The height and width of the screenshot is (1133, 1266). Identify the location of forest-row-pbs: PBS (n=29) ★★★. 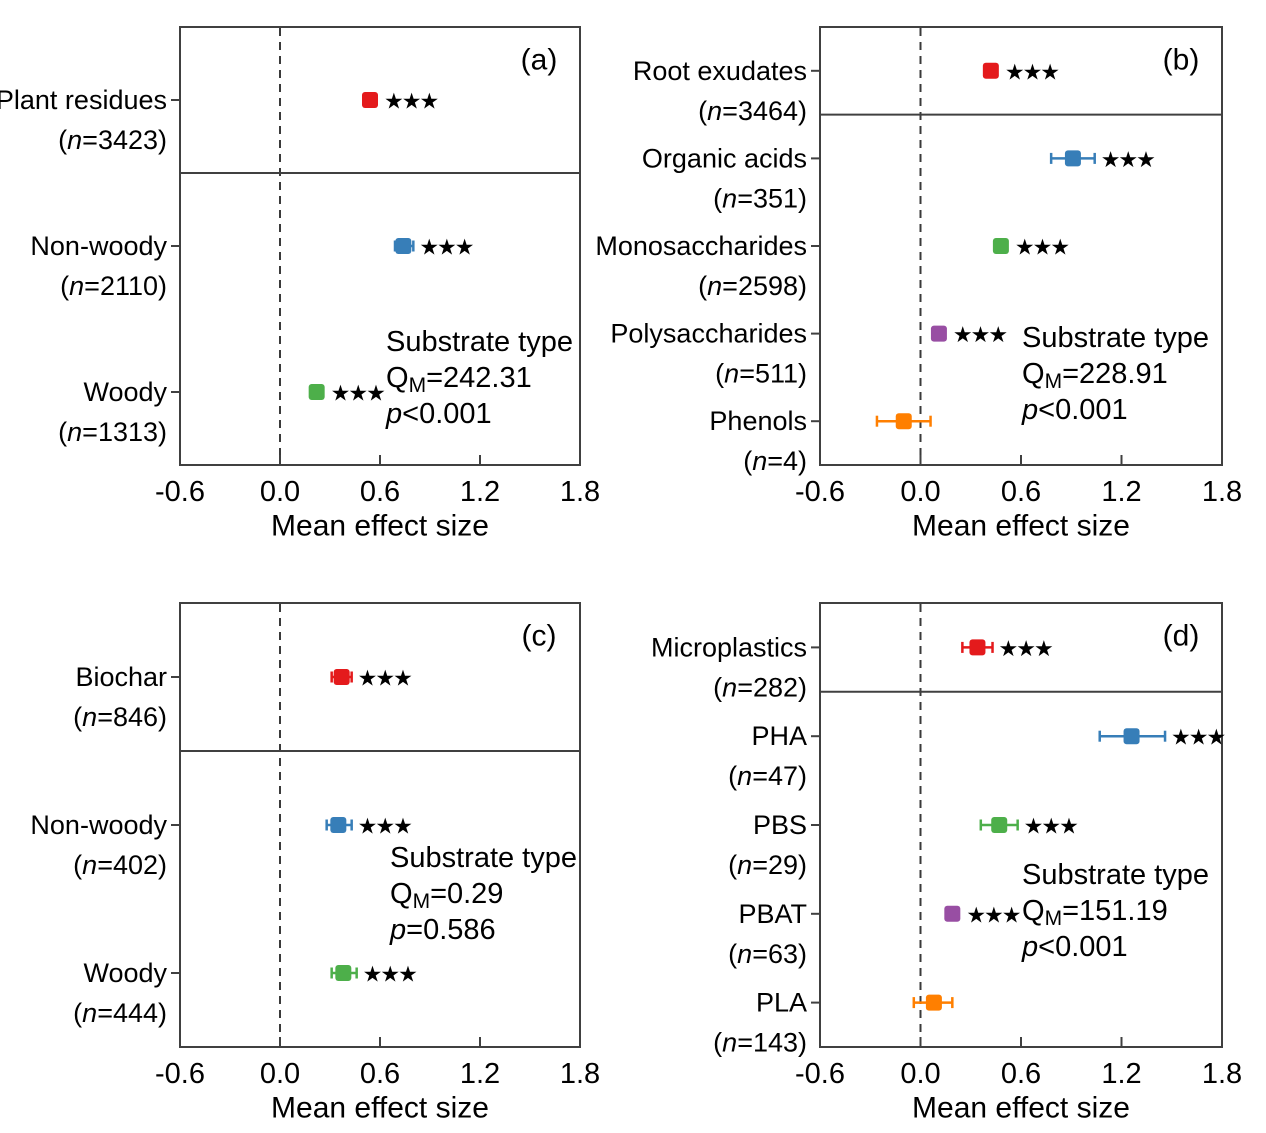
(904, 845).